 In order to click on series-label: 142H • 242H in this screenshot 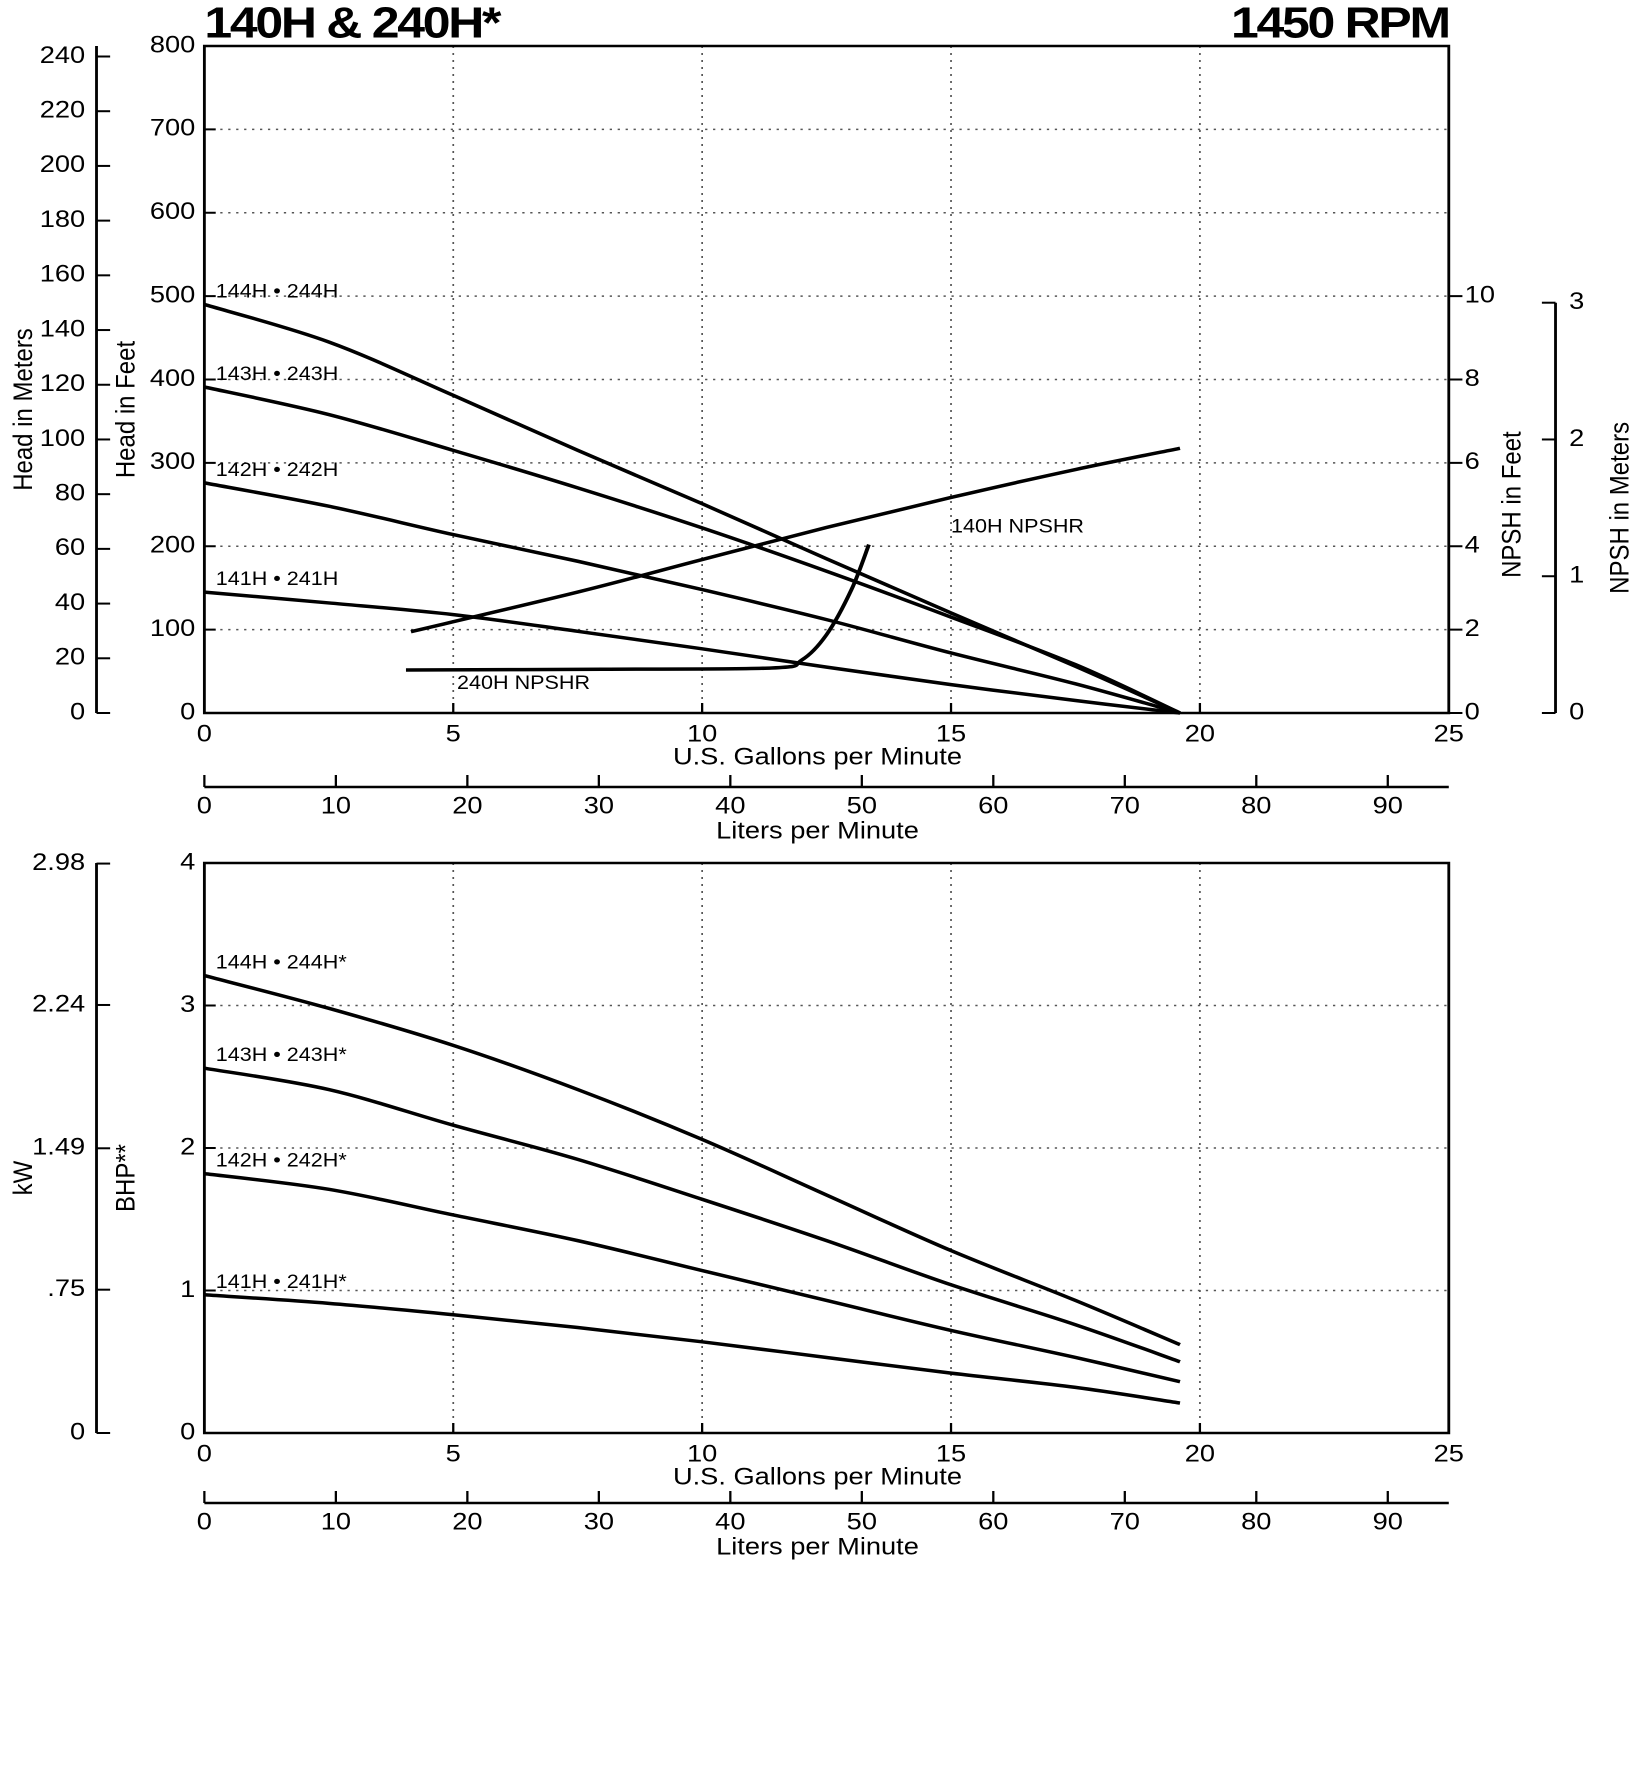, I will do `click(277, 470)`.